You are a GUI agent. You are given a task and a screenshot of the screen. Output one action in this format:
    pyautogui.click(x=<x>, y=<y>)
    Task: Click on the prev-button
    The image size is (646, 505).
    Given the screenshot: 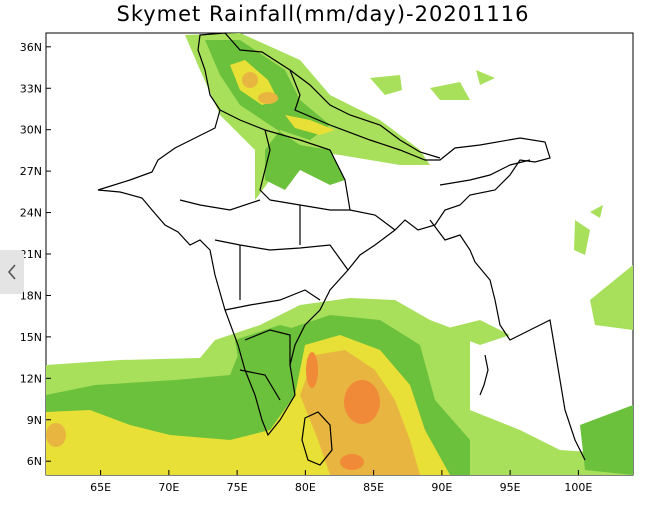 What is the action you would take?
    pyautogui.click(x=12, y=272)
    